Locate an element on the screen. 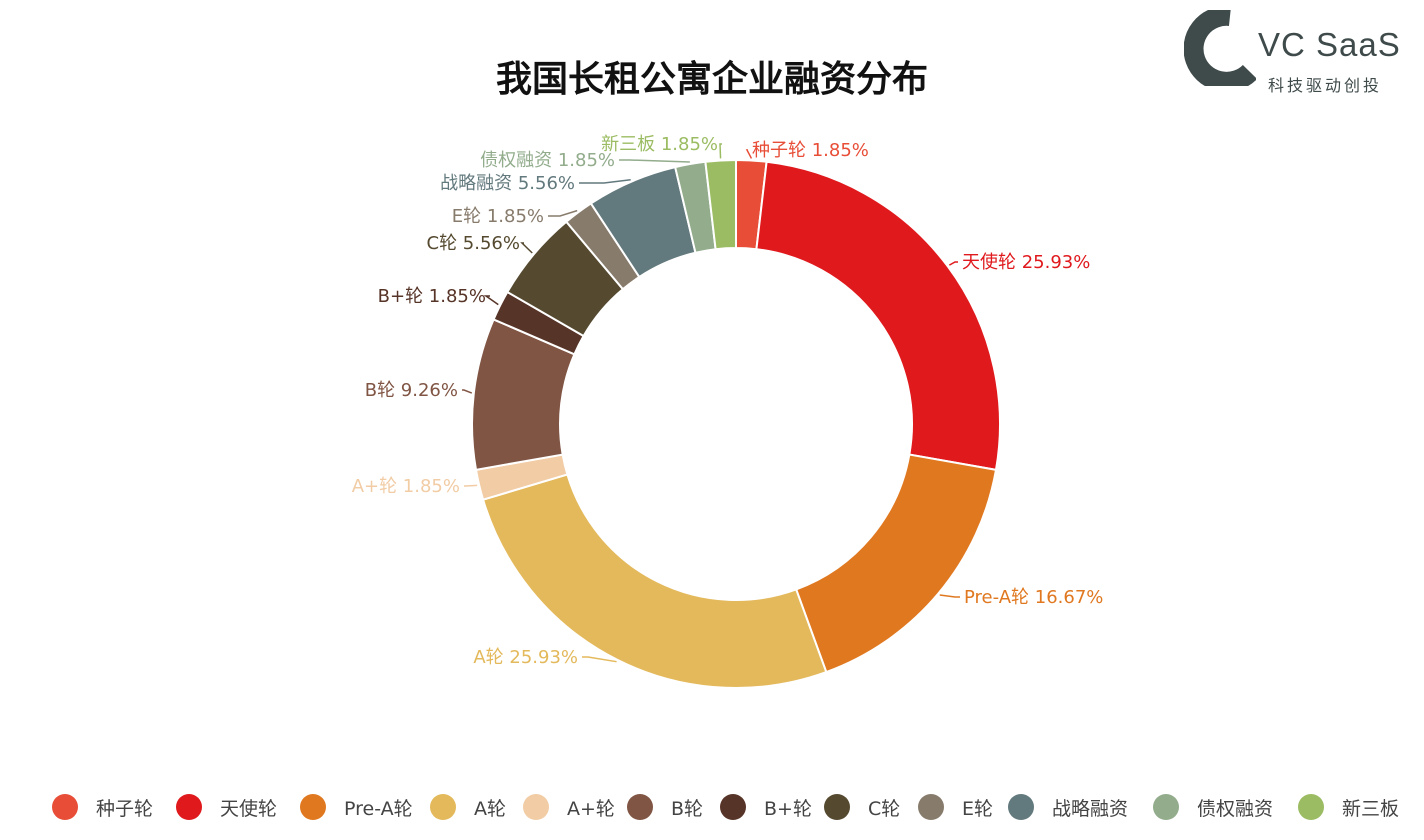 This screenshot has width=1424, height=840. legend-label: B+轮 is located at coordinates (788, 808).